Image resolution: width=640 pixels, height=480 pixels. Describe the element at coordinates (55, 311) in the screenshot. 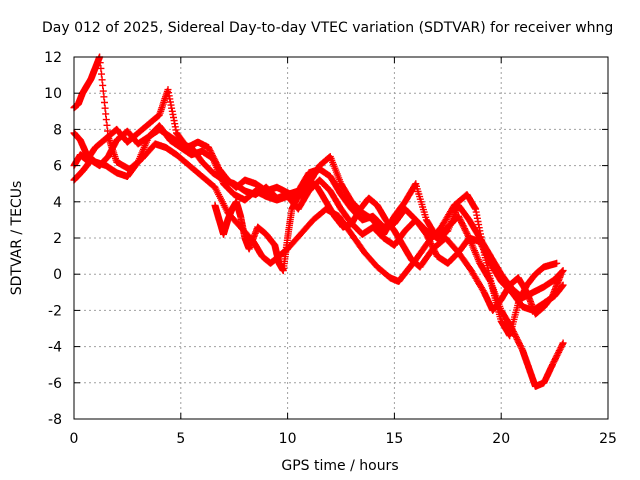

I see `y-tick-label: -2` at that location.